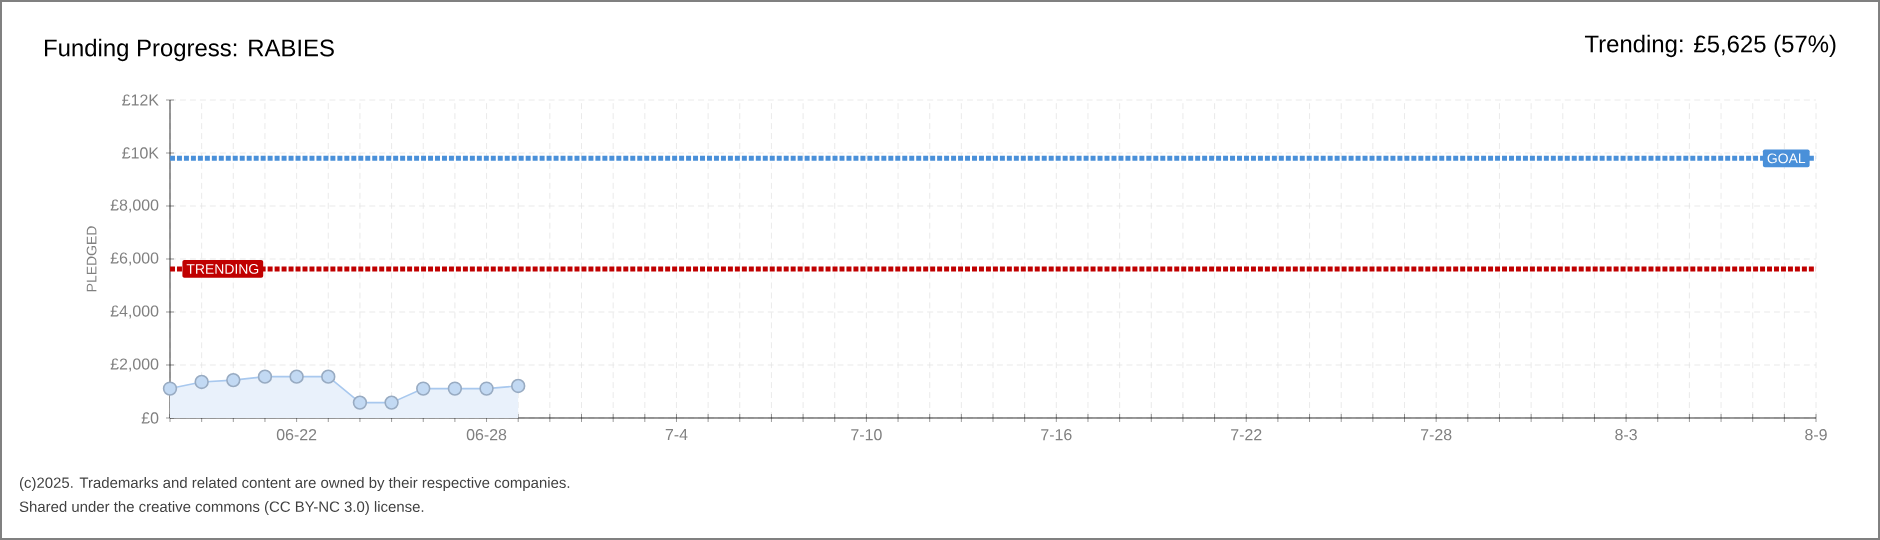 Image resolution: width=1880 pixels, height=540 pixels. What do you see at coordinates (1710, 46) in the screenshot?
I see `chart-subtitle: Trending: £5,625 (57%)` at bounding box center [1710, 46].